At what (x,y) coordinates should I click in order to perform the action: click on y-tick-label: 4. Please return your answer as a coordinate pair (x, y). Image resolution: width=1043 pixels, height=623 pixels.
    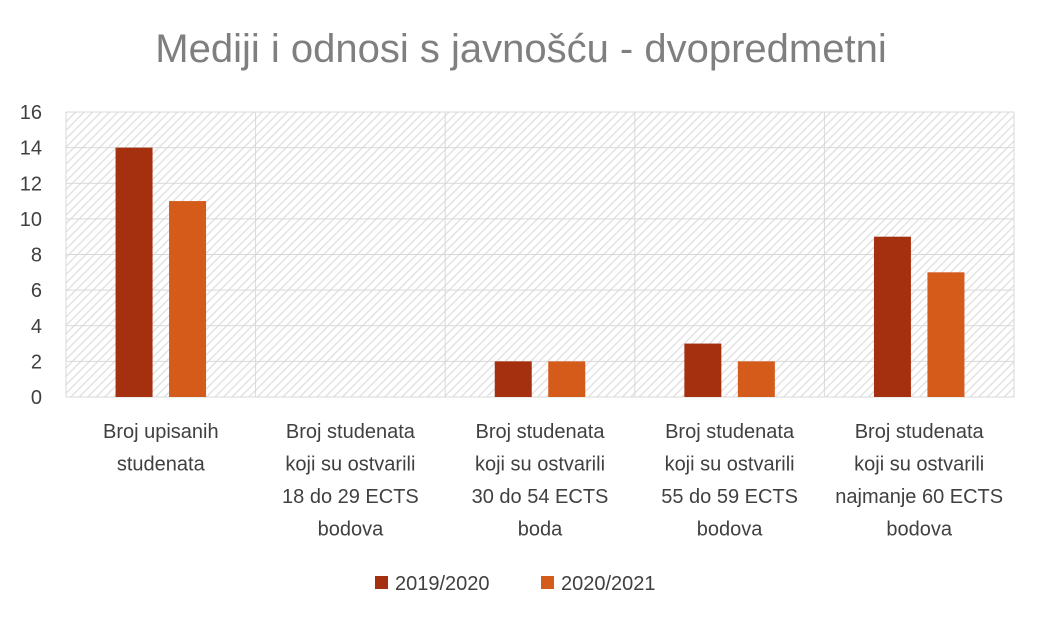
    Looking at the image, I should click on (36, 327).